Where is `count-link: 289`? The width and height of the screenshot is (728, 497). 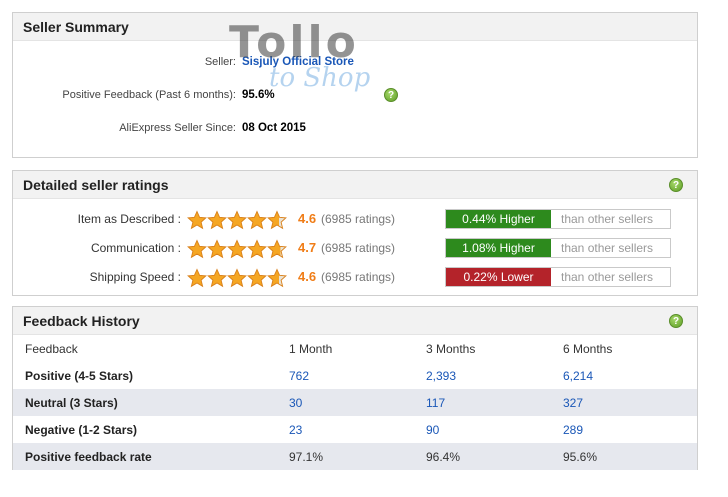 count-link: 289 is located at coordinates (573, 429).